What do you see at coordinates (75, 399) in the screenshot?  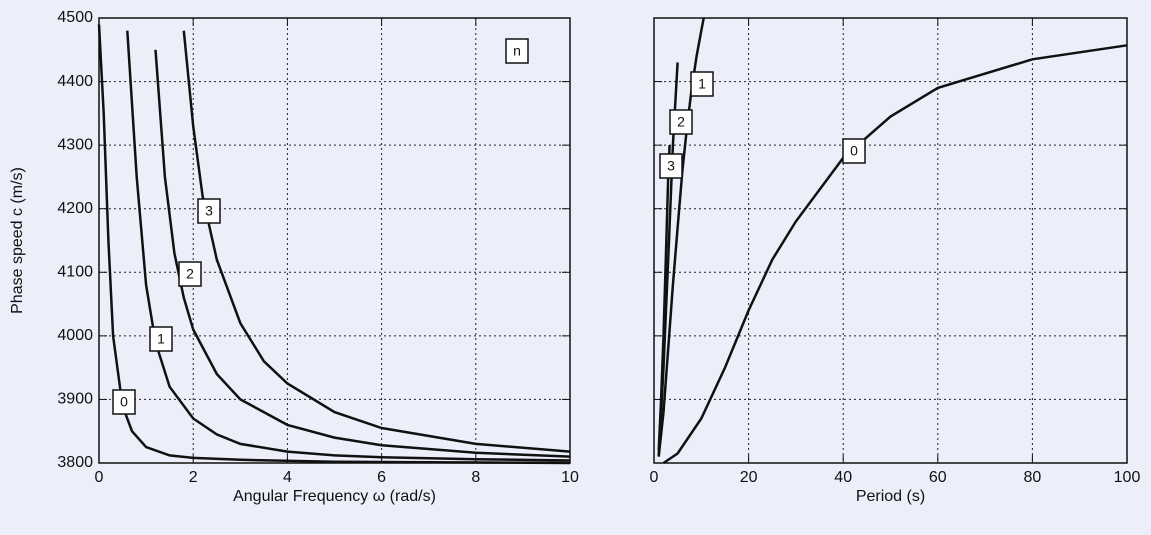 I see `y-tick-label: 3900` at bounding box center [75, 399].